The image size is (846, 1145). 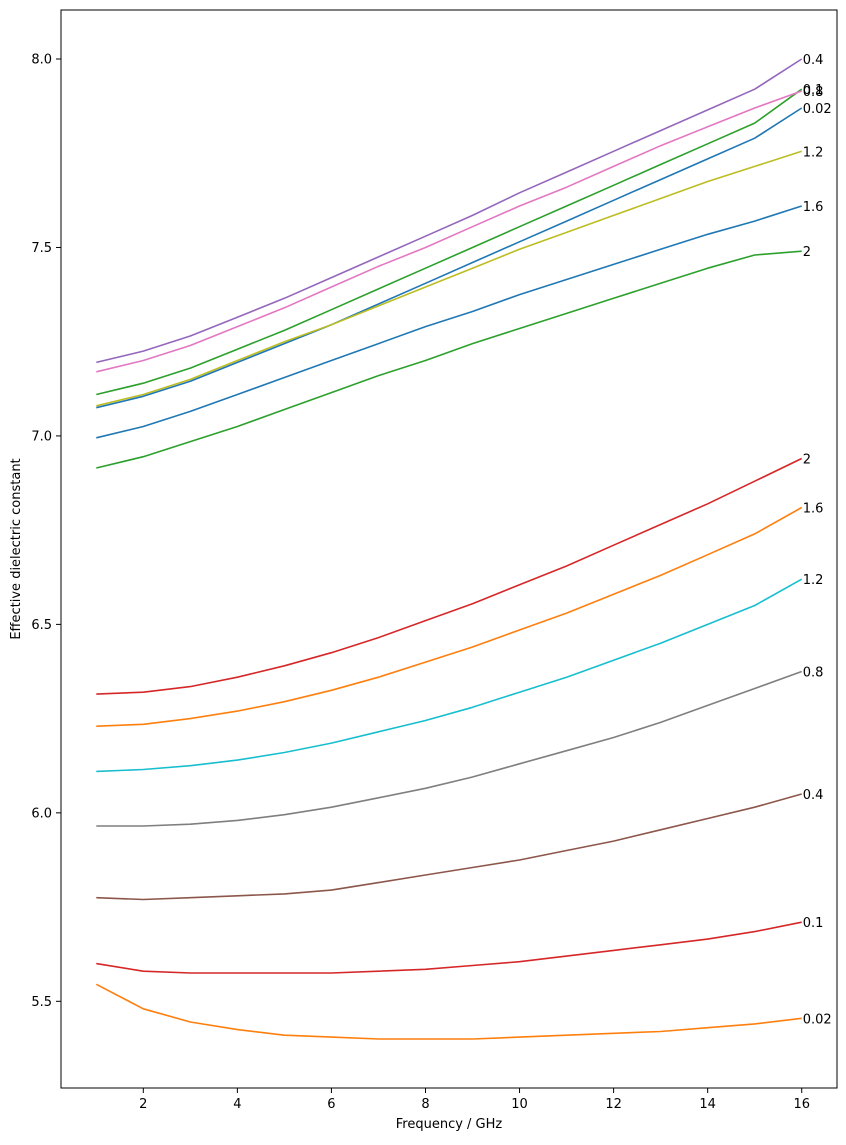 I want to click on x-tick-label: 16, so click(x=801, y=1104).